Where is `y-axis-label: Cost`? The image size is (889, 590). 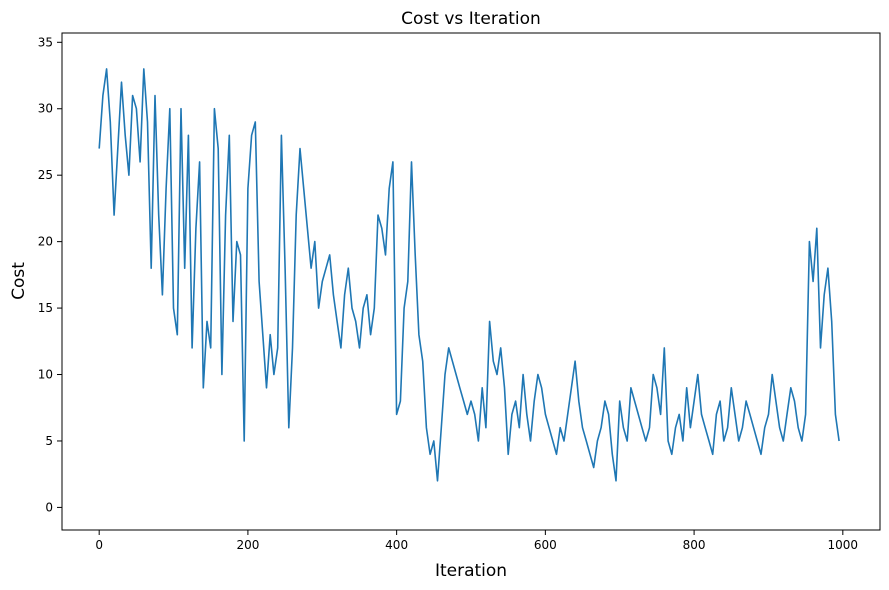 y-axis-label: Cost is located at coordinates (19, 281).